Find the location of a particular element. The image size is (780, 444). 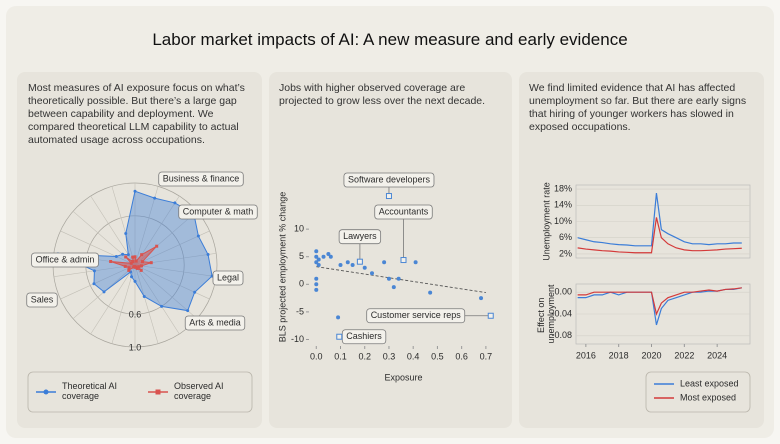

category-label: Arts & media is located at coordinates (215, 322).